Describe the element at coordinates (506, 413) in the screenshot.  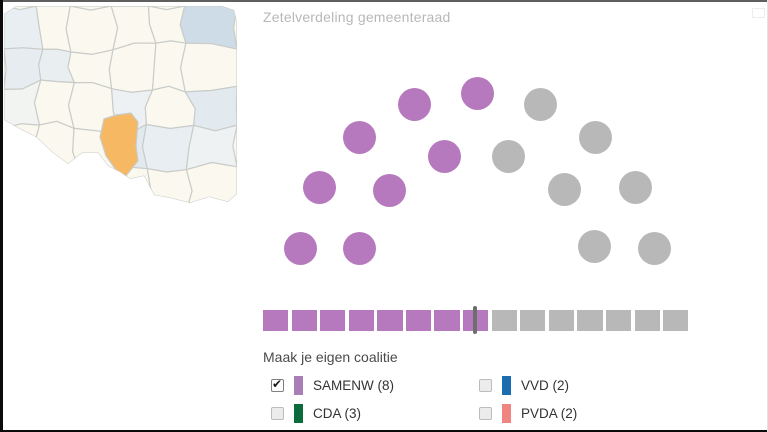
I see `pvda-color-swatch` at that location.